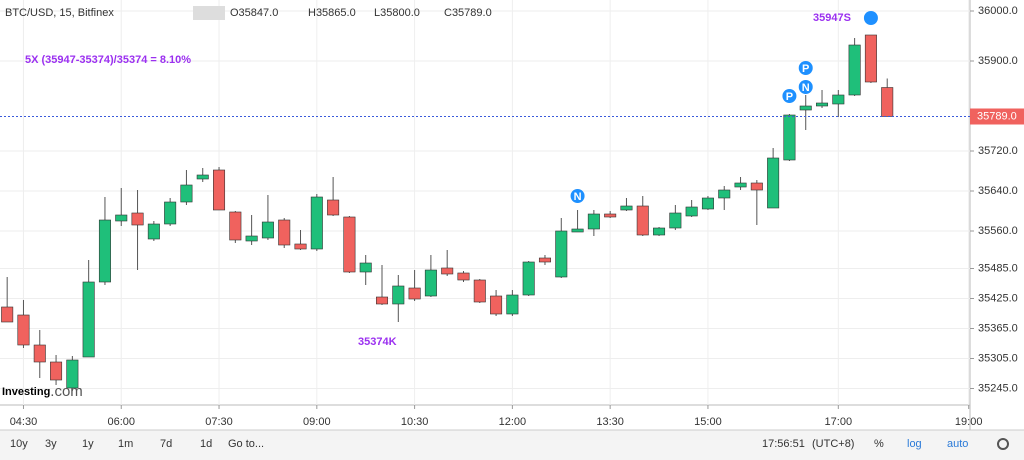  Describe the element at coordinates (833, 444) in the screenshot. I see `timezone: (UTC+8)` at that location.